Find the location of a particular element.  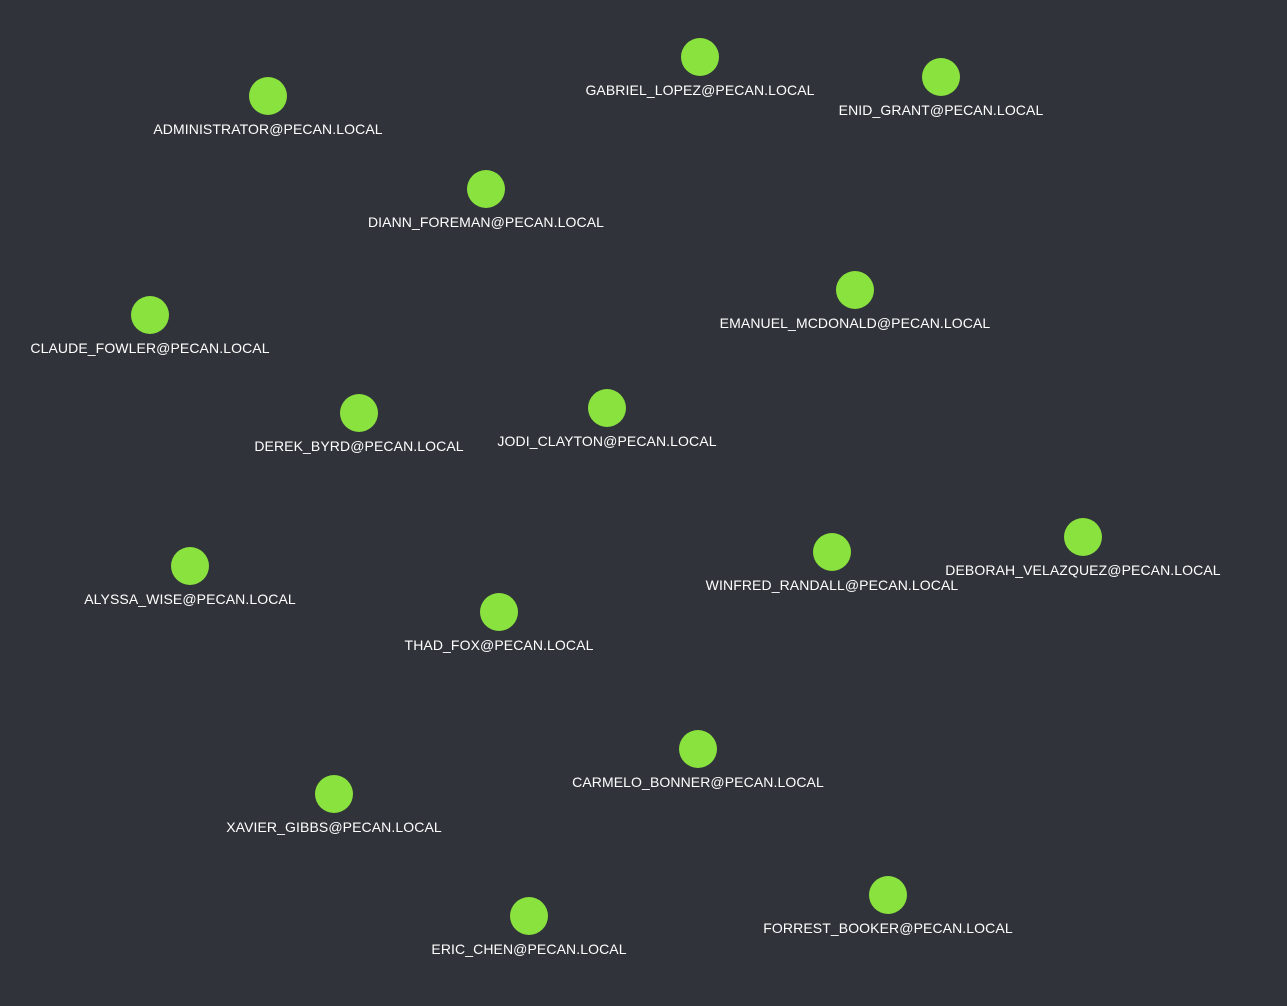

node-label: WINFRED_RANDALL@PECAN.LOCAL is located at coordinates (832, 585).